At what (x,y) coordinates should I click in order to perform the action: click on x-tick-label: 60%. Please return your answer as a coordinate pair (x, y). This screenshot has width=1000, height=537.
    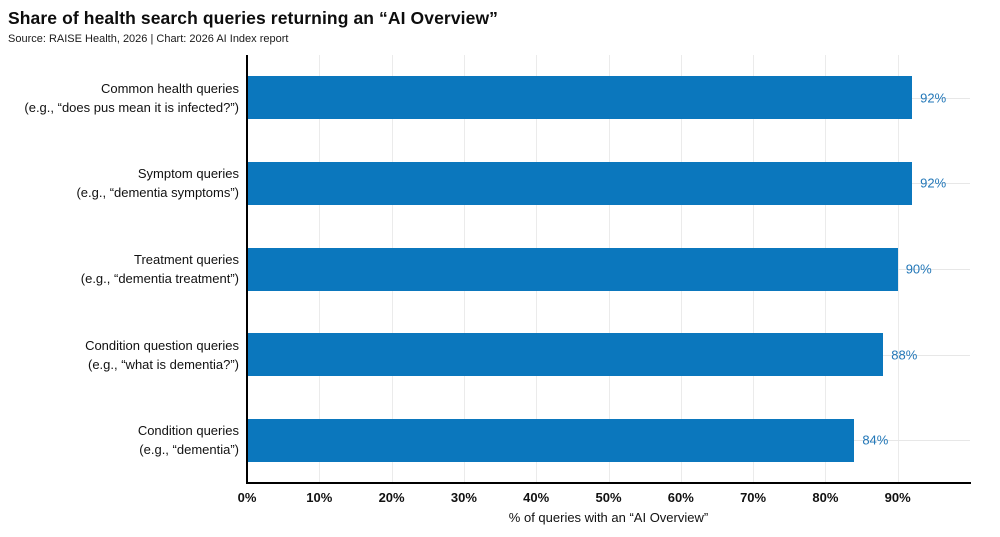
    Looking at the image, I should click on (680, 497).